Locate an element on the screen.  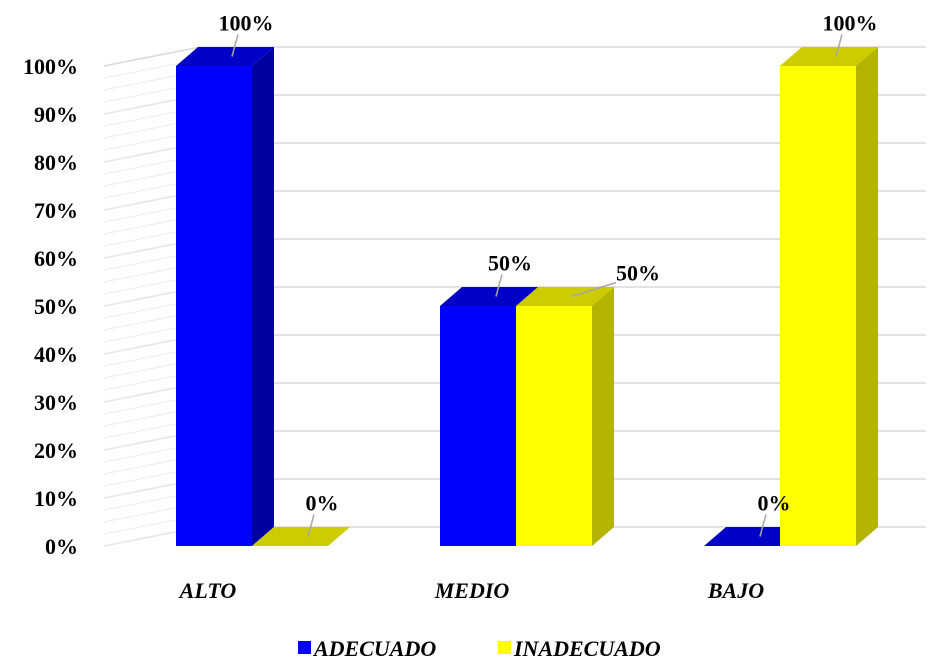
legend-item-inadecuado: INADECUADO is located at coordinates (579, 648).